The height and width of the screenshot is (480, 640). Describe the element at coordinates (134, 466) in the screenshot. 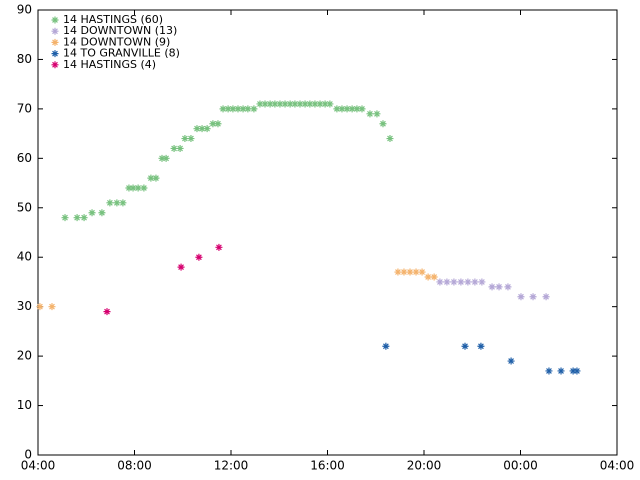

I see `x-tick-label: 08:00` at that location.